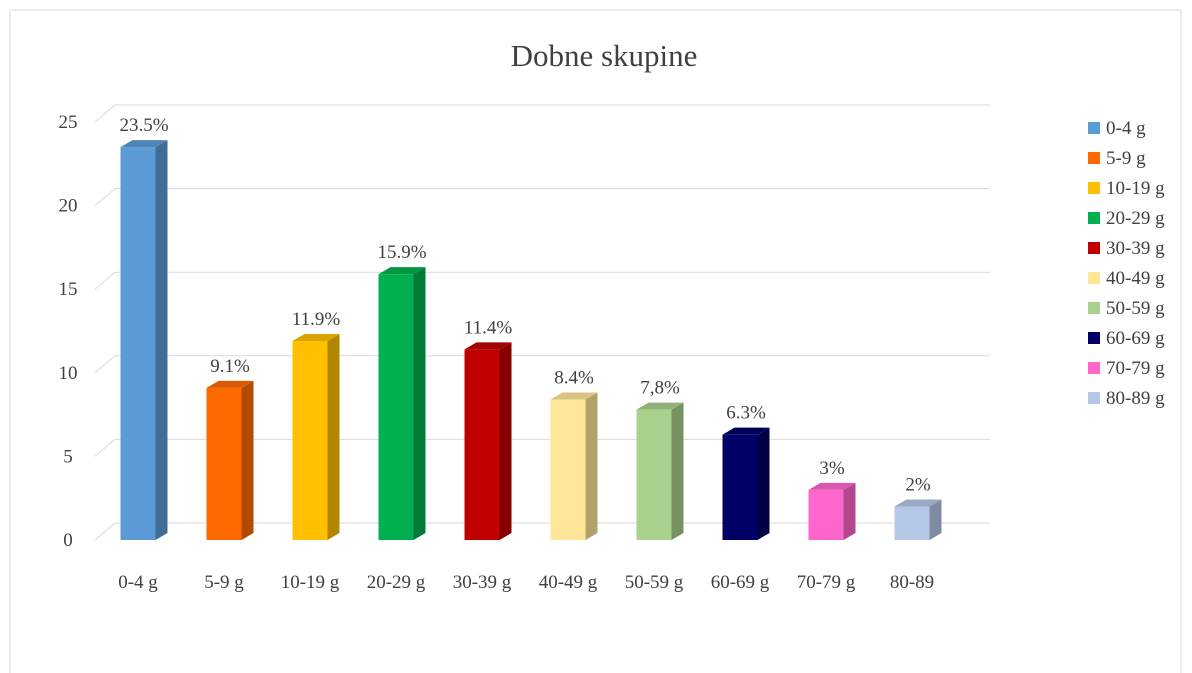 The image size is (1192, 673). What do you see at coordinates (68, 122) in the screenshot?
I see `y-tick-label: 25` at bounding box center [68, 122].